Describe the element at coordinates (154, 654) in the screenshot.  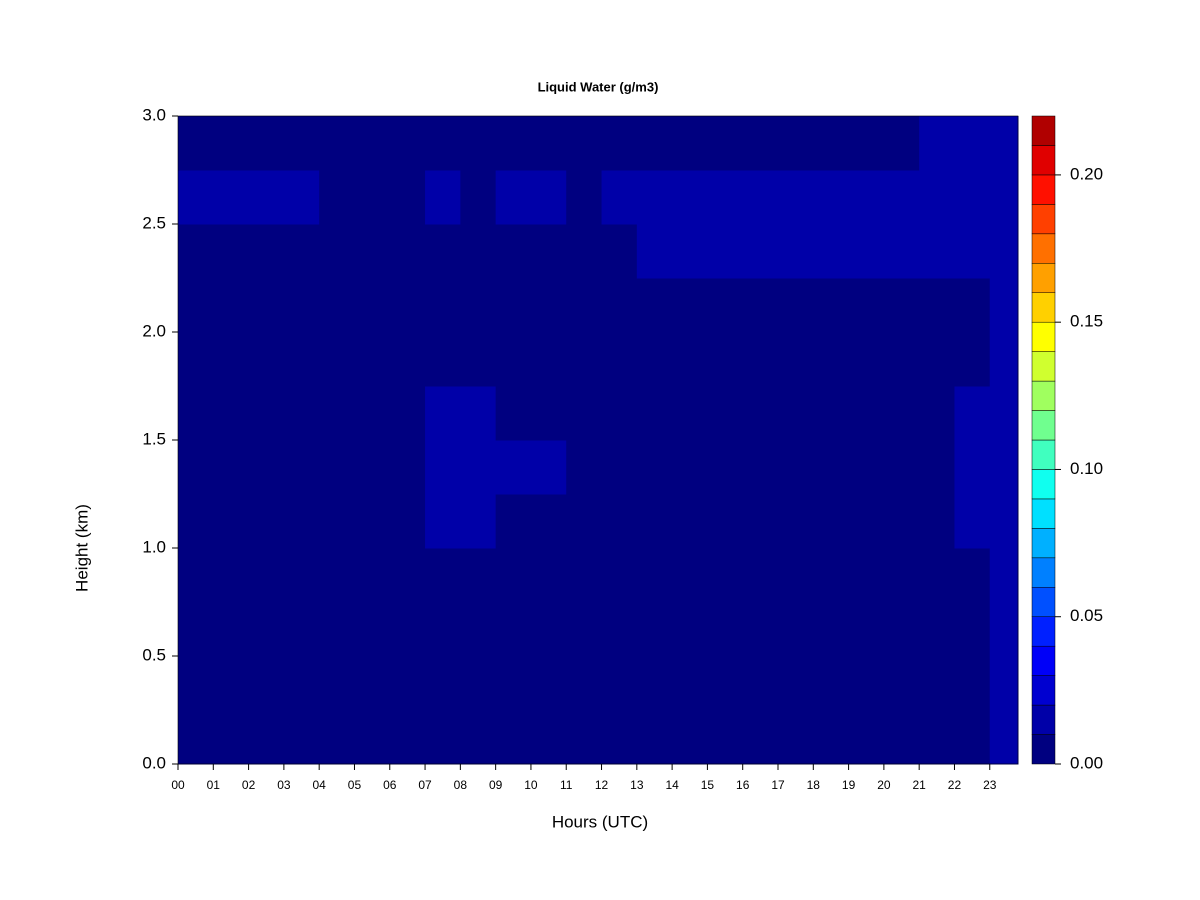
I see `y-tick-label: 0.5` at that location.